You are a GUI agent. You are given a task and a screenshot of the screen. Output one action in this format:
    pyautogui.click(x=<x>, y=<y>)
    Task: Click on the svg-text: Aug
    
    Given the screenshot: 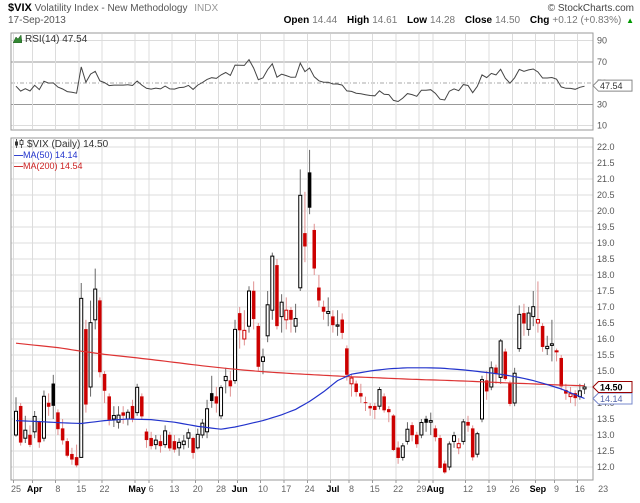 What is the action you would take?
    pyautogui.click(x=436, y=489)
    